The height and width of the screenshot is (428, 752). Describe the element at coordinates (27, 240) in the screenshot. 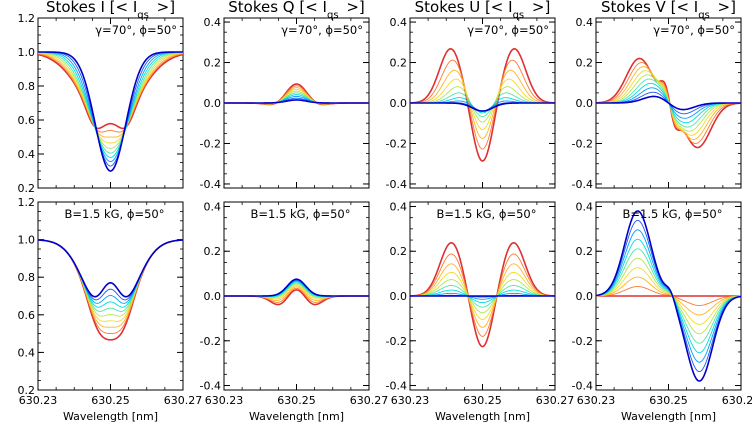

I see `y-tick-label: 1.0` at that location.